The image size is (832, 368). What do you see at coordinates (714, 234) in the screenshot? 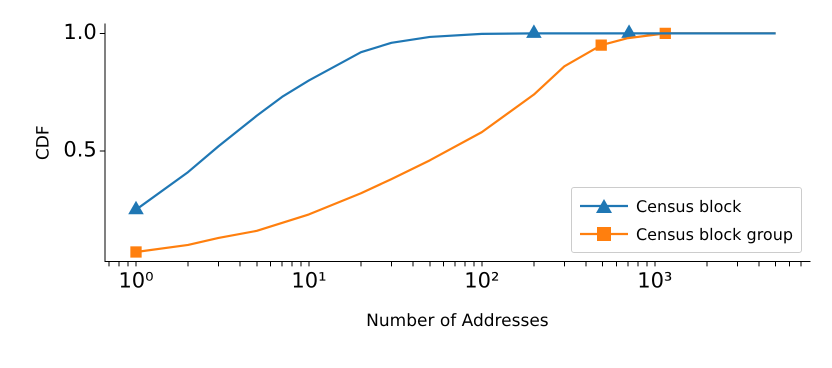
I see `legend-label: Census block group` at bounding box center [714, 234].